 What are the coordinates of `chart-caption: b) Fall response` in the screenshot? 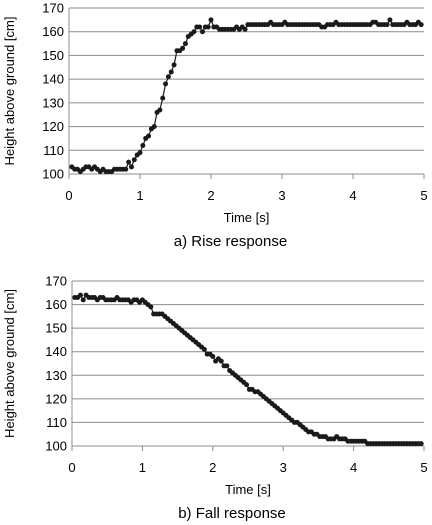 It's located at (232, 513).